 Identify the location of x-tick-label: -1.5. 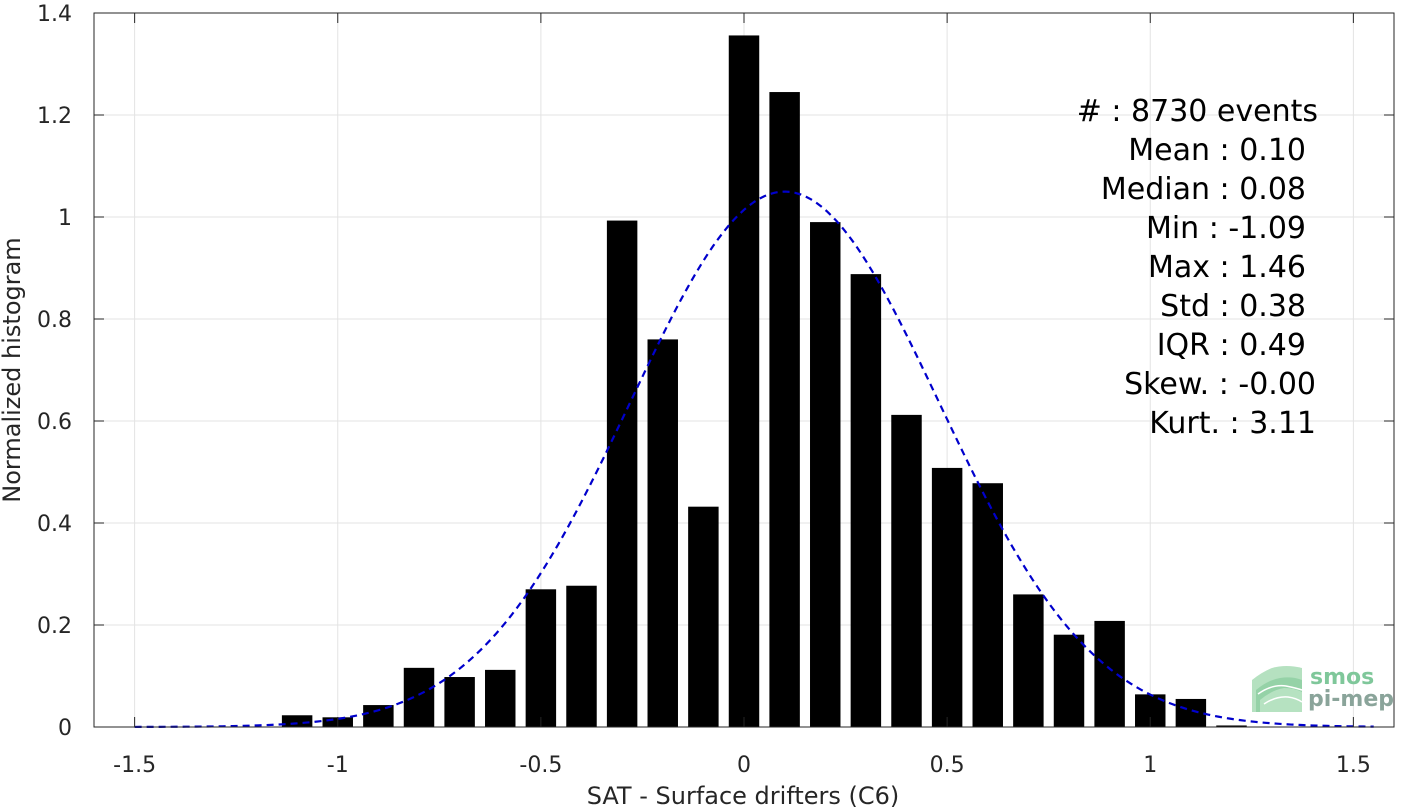
(134, 765).